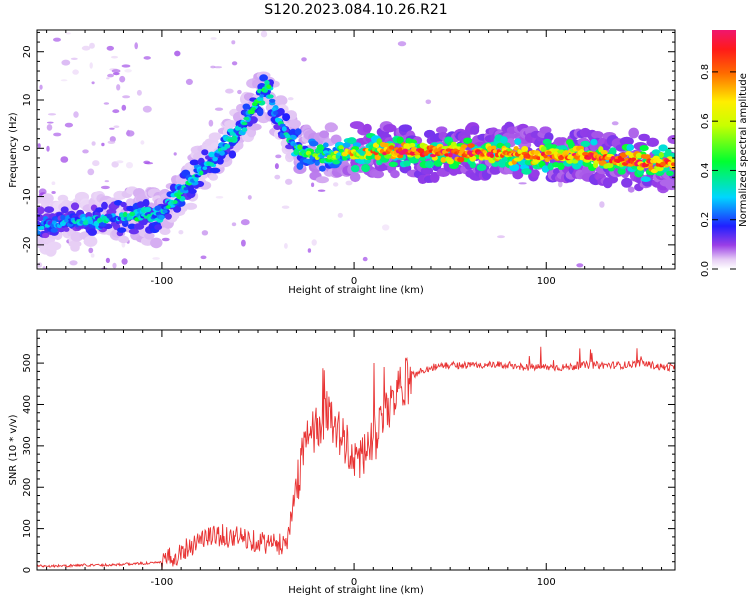  I want to click on spectrogram-y-tick-label: -10, so click(27, 196).